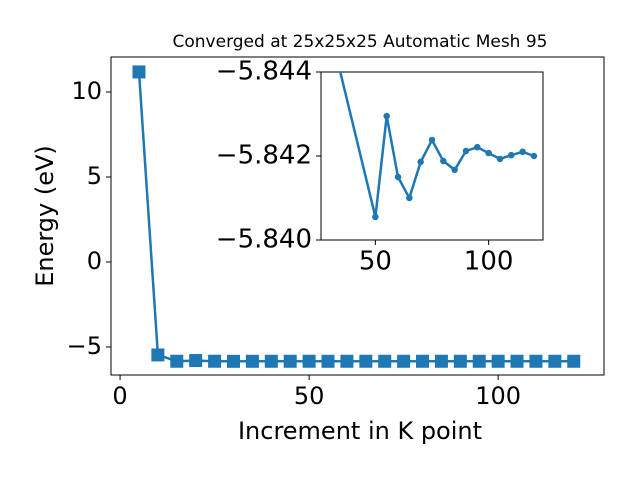 This screenshot has width=640, height=480. Describe the element at coordinates (119, 396) in the screenshot. I see `x-tick-label: 0` at that location.